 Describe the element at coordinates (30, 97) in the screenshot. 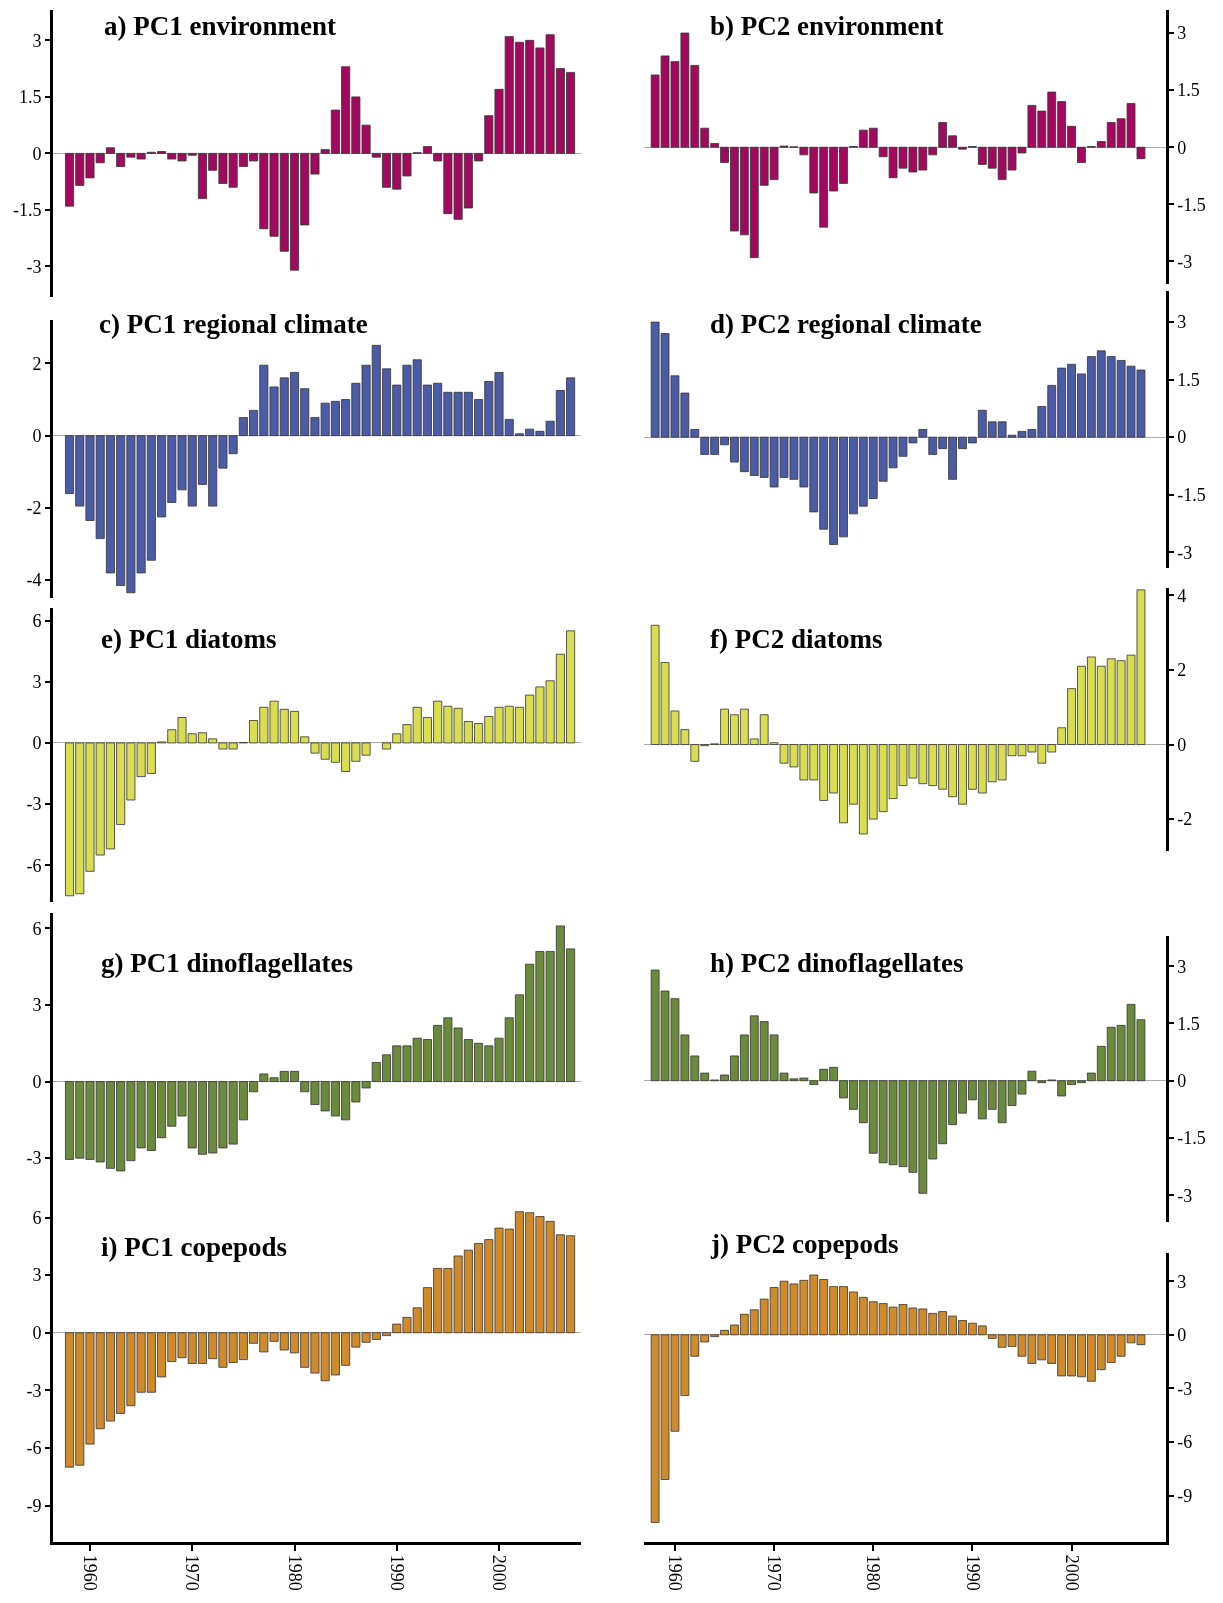

I see `y-tick-label: 1.5` at that location.